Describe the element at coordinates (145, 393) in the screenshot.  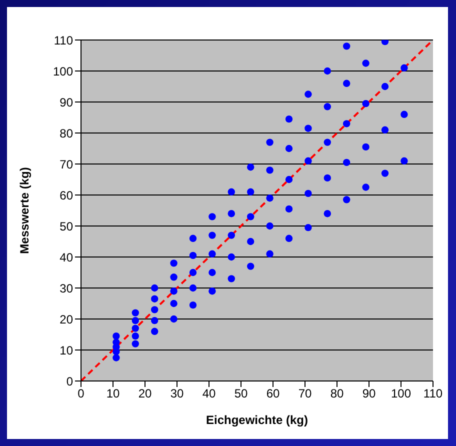
I see `x-tick-label: 20` at that location.